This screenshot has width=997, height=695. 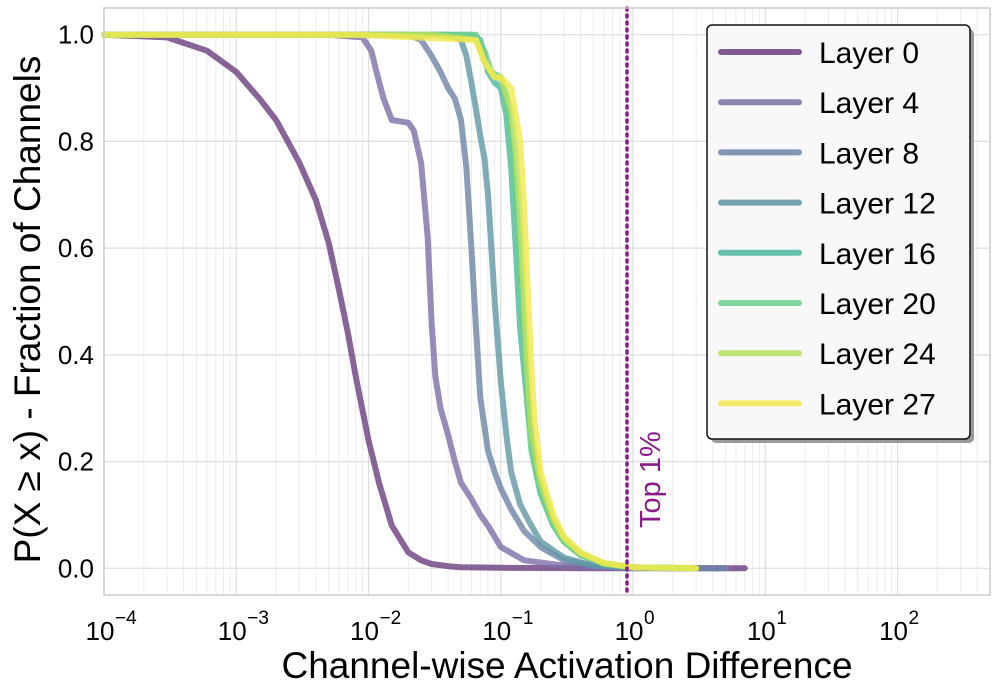 I want to click on y-axis-label: P(X ≥ x) - Fraction of Channels, so click(x=27, y=310).